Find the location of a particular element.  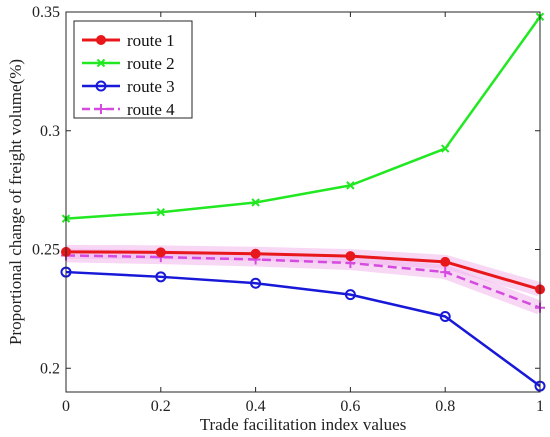

x-tick-label: 0.6 is located at coordinates (350, 406).